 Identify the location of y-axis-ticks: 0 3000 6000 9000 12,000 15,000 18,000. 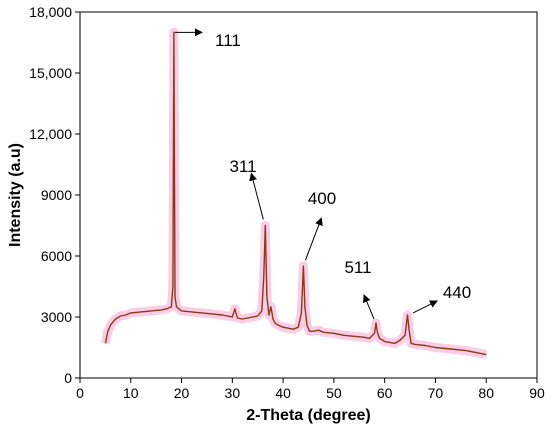
(54, 195).